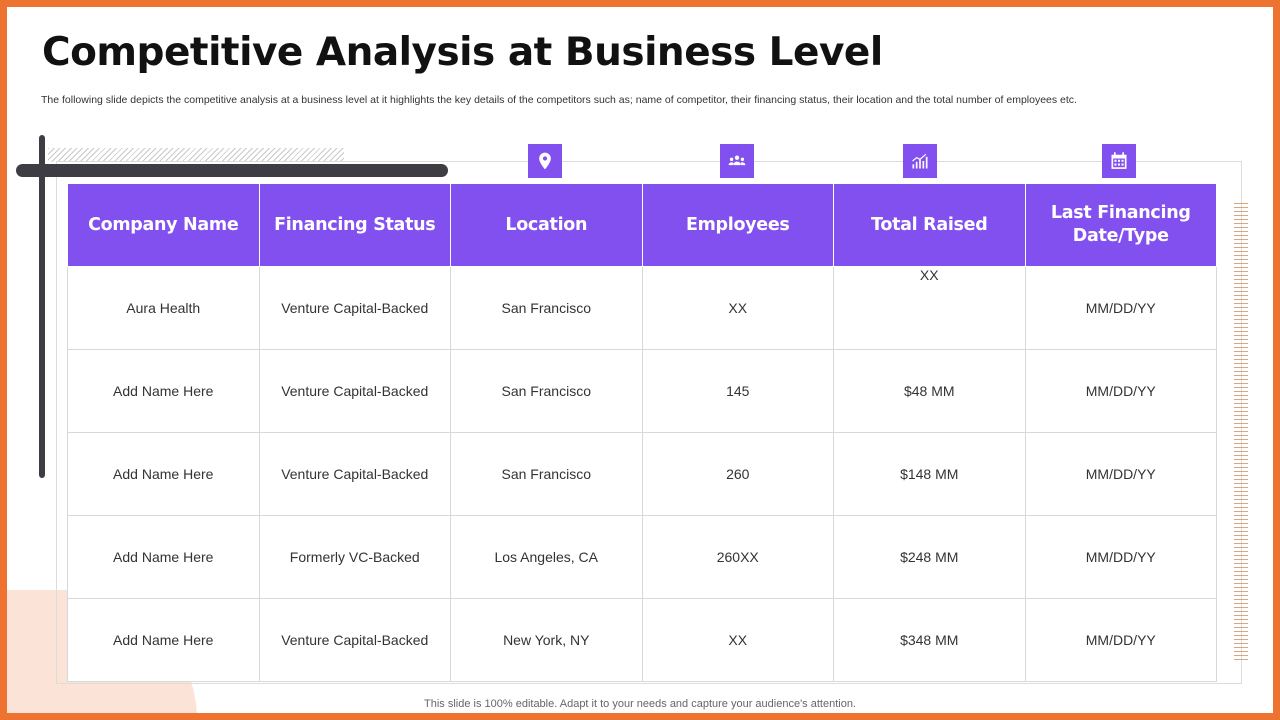  What do you see at coordinates (920, 161) in the screenshot?
I see `bar-chart-growth-icon` at bounding box center [920, 161].